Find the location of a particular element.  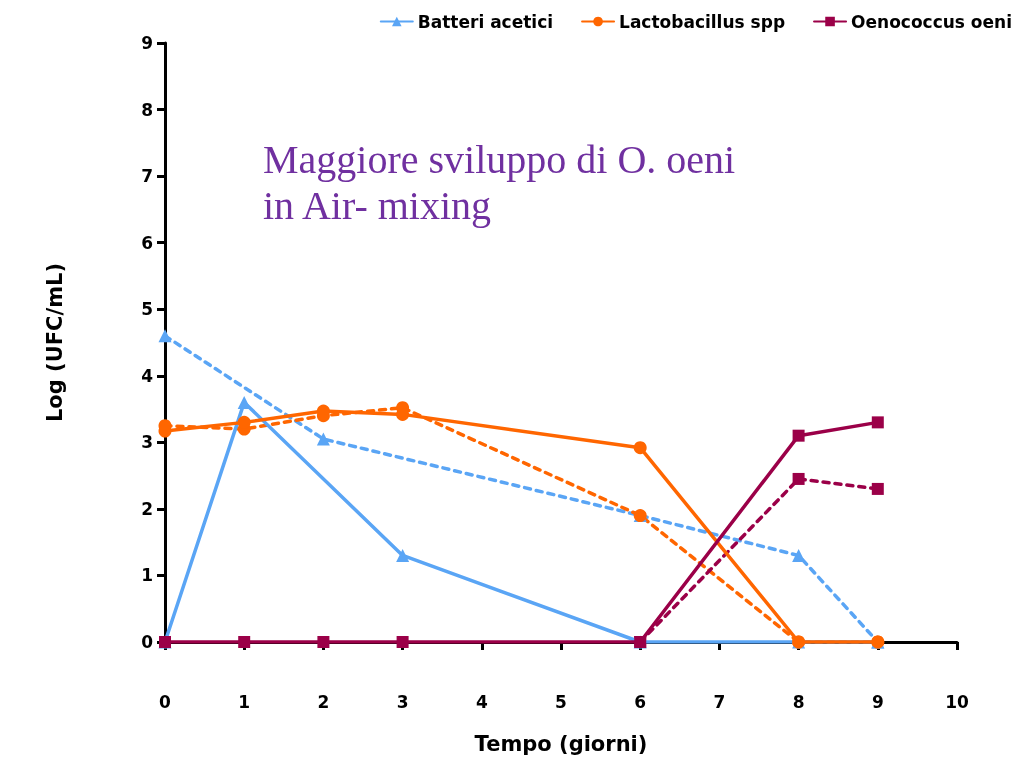

y-tick-label: 1 is located at coordinates (147, 575).